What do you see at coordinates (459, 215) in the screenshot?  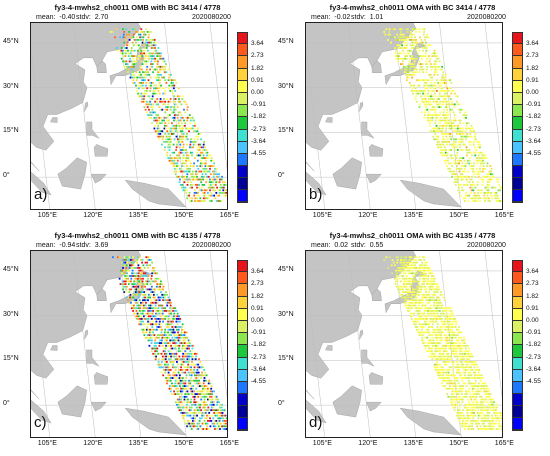 I see `lon-label: 150°E` at bounding box center [459, 215].